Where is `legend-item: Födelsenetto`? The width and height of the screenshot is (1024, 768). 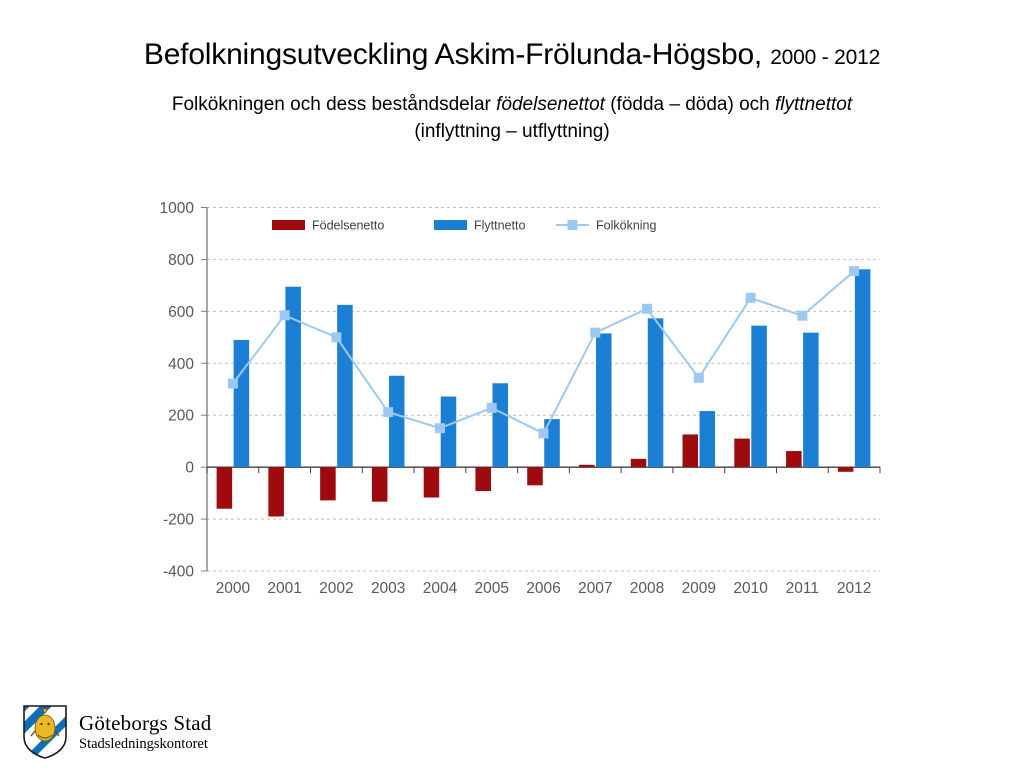 legend-item: Födelsenetto is located at coordinates (328, 226).